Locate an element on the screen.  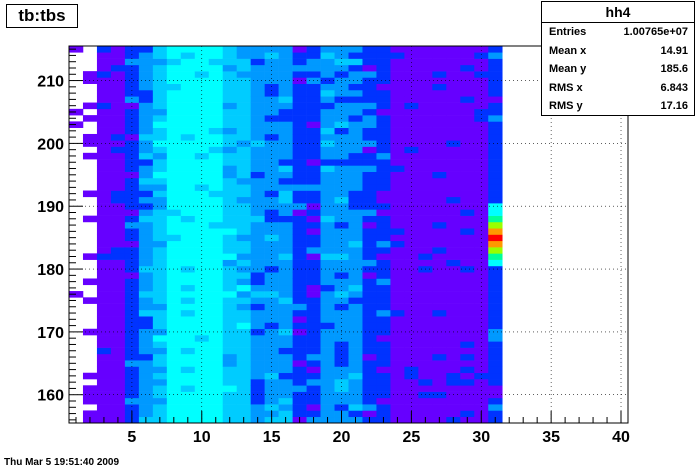
stats-value: 17.16 is located at coordinates (674, 106).